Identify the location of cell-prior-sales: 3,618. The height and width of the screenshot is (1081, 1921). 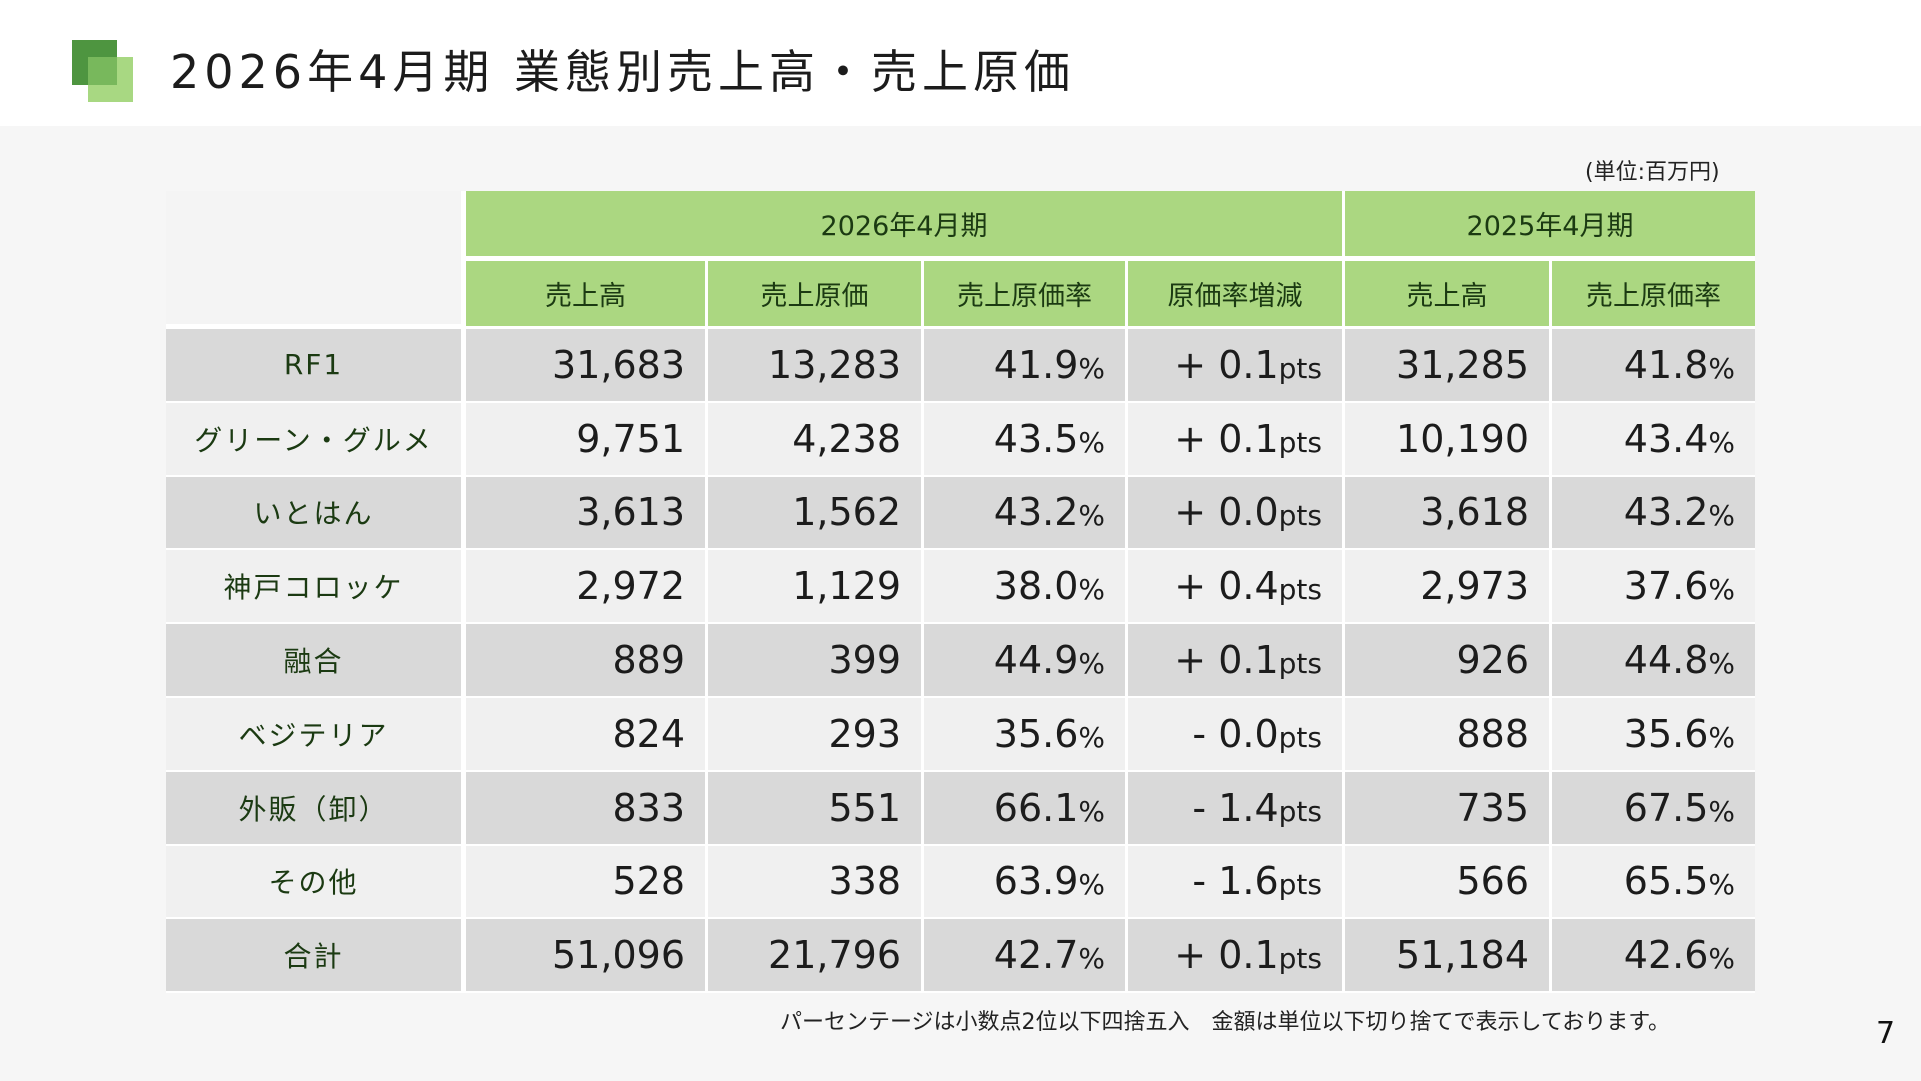
(1448, 513).